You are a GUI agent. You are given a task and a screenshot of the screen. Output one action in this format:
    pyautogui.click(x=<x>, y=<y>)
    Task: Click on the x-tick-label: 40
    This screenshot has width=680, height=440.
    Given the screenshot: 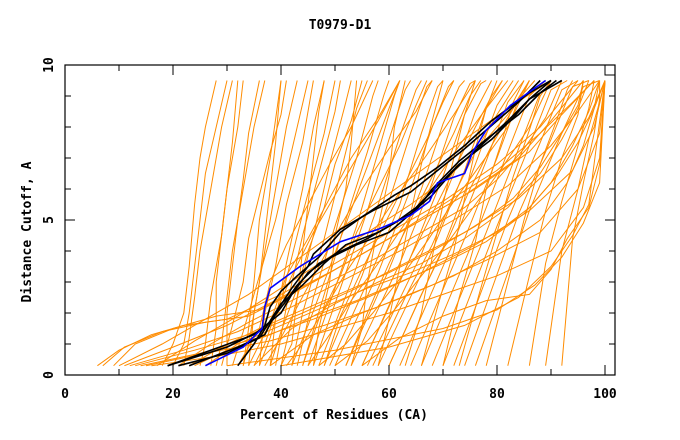 What is the action you would take?
    pyautogui.click(x=281, y=394)
    